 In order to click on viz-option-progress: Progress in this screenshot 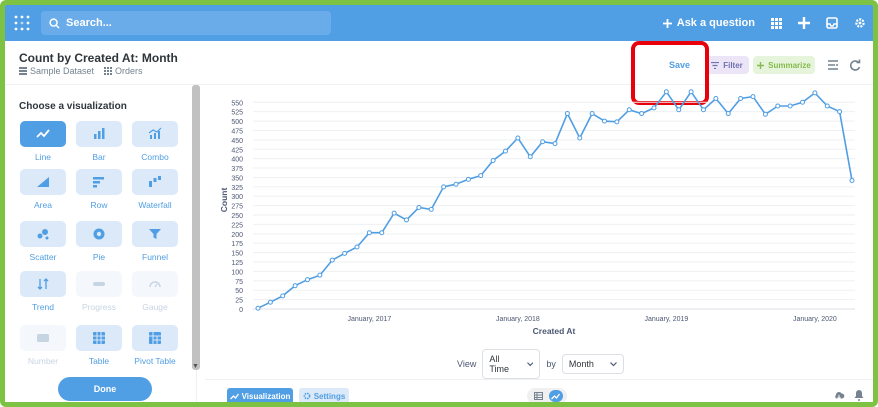, I will do `click(99, 291)`.